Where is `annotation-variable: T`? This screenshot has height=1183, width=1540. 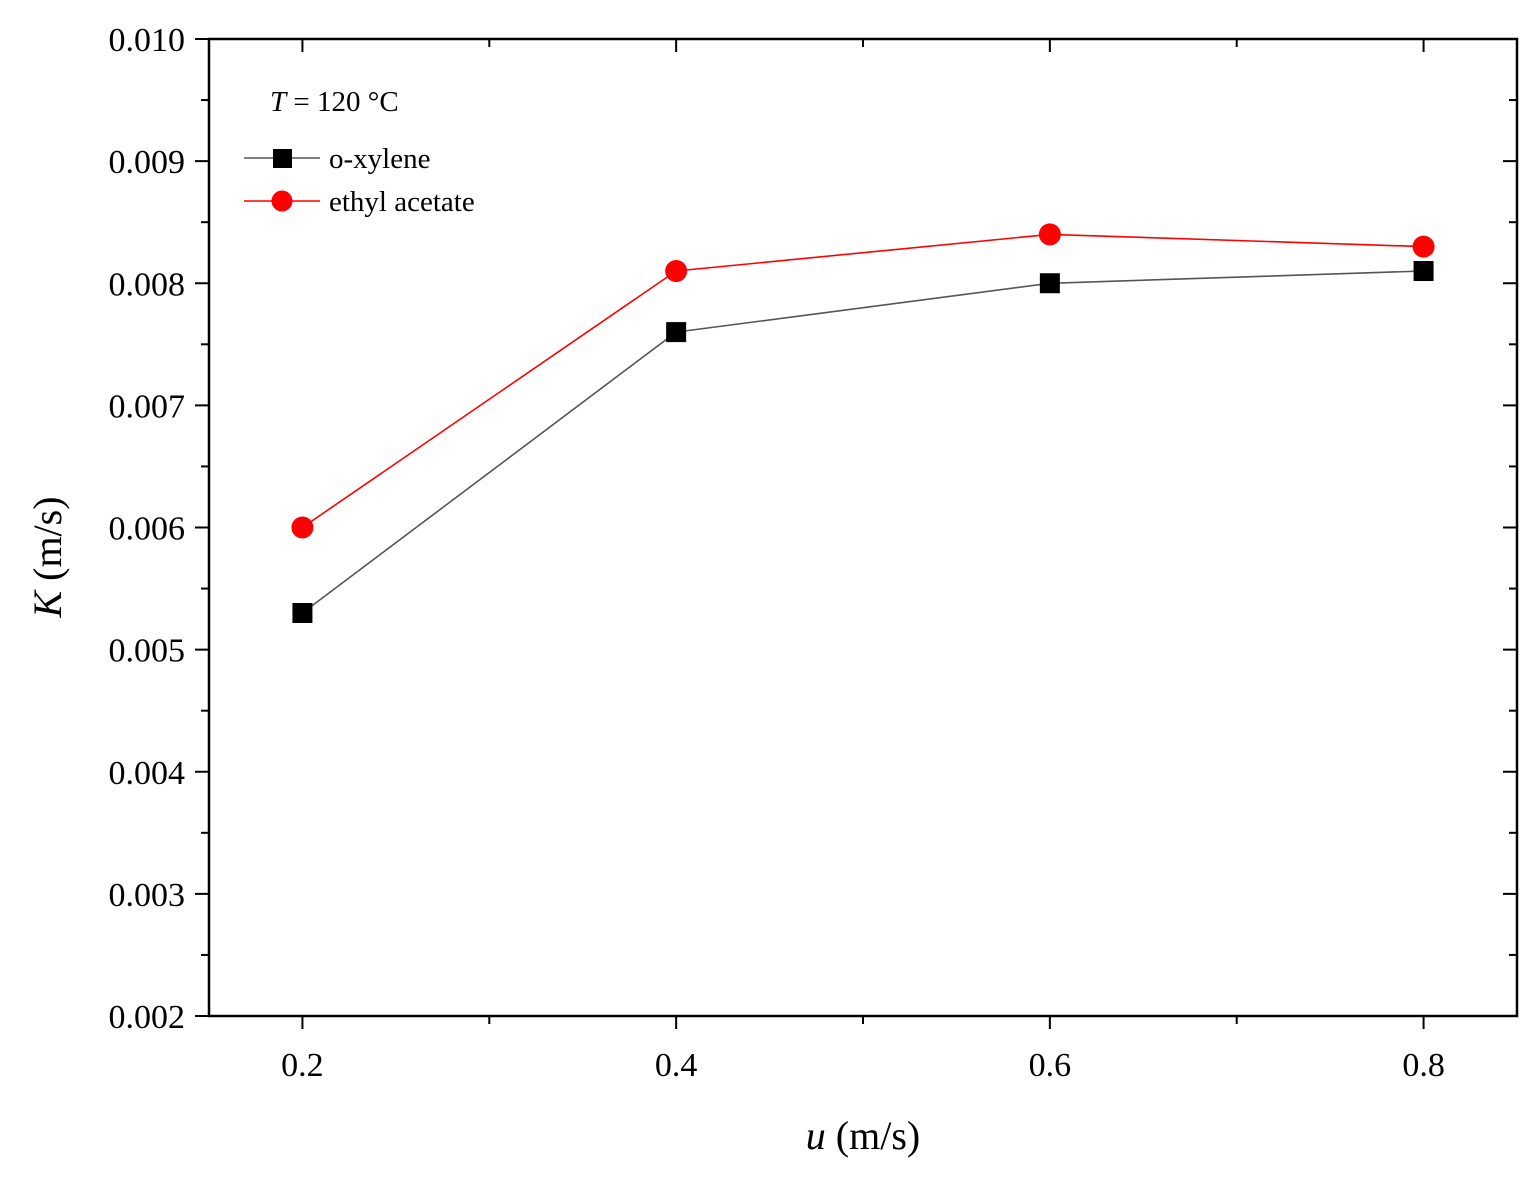 annotation-variable: T is located at coordinates (279, 102).